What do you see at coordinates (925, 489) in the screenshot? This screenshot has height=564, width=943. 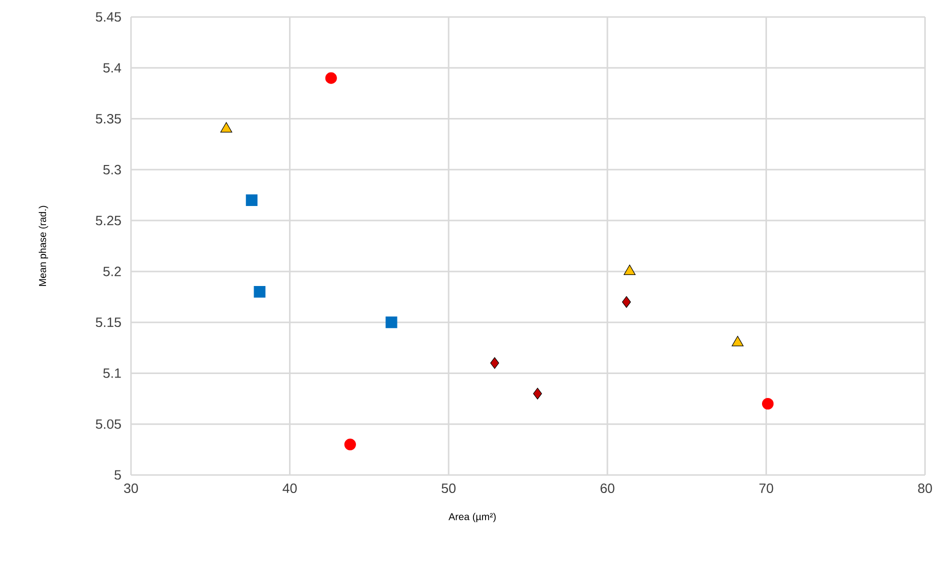 I see `x-tick-label: 80` at bounding box center [925, 489].